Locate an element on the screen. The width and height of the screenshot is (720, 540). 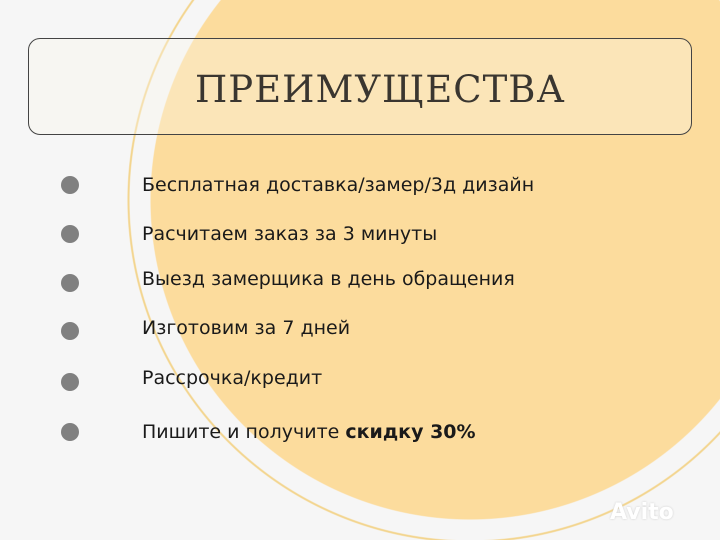
list-item: Изготовим за 7 дней is located at coordinates (246, 328).